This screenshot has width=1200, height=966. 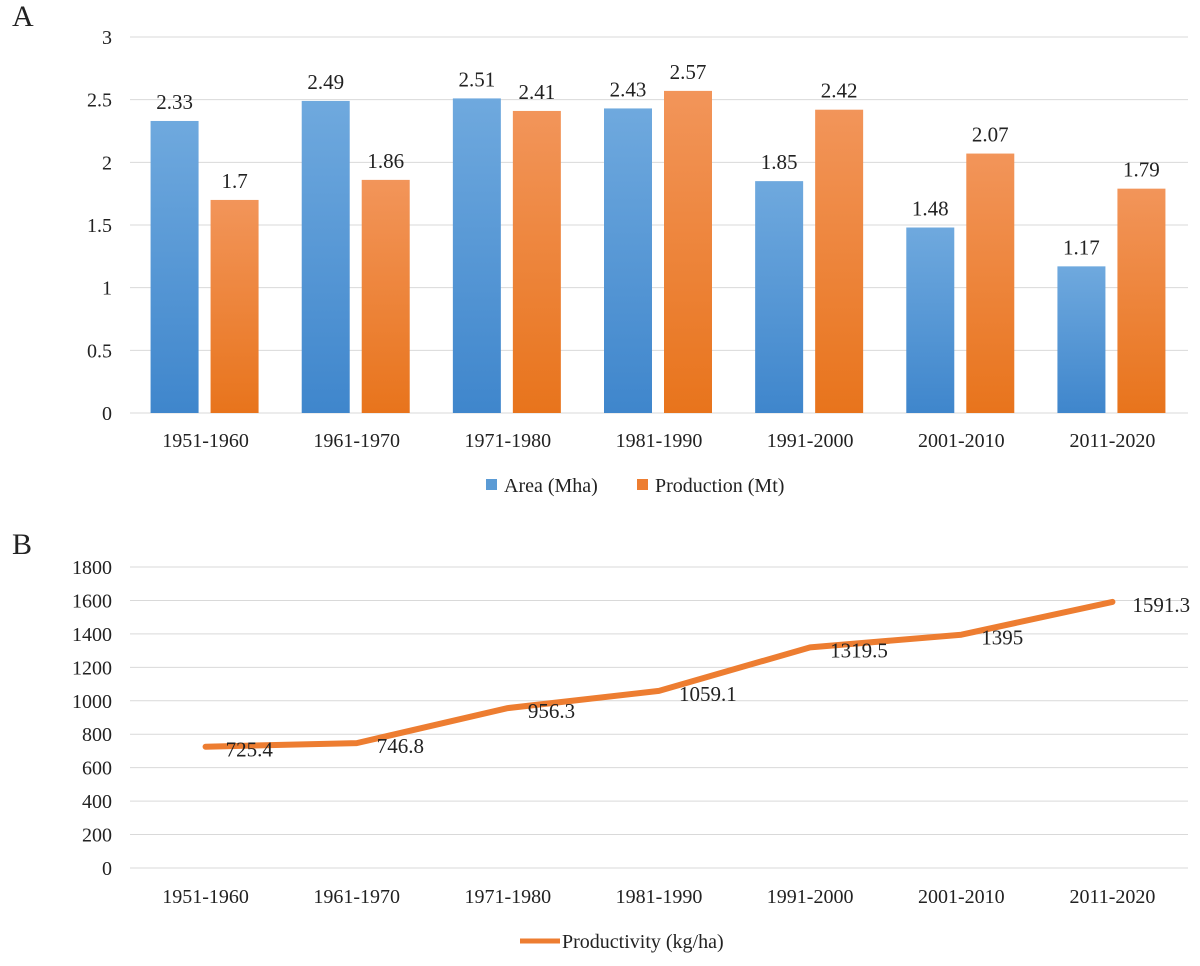 I want to click on bar-production-value-label: 1.7, so click(x=234, y=181).